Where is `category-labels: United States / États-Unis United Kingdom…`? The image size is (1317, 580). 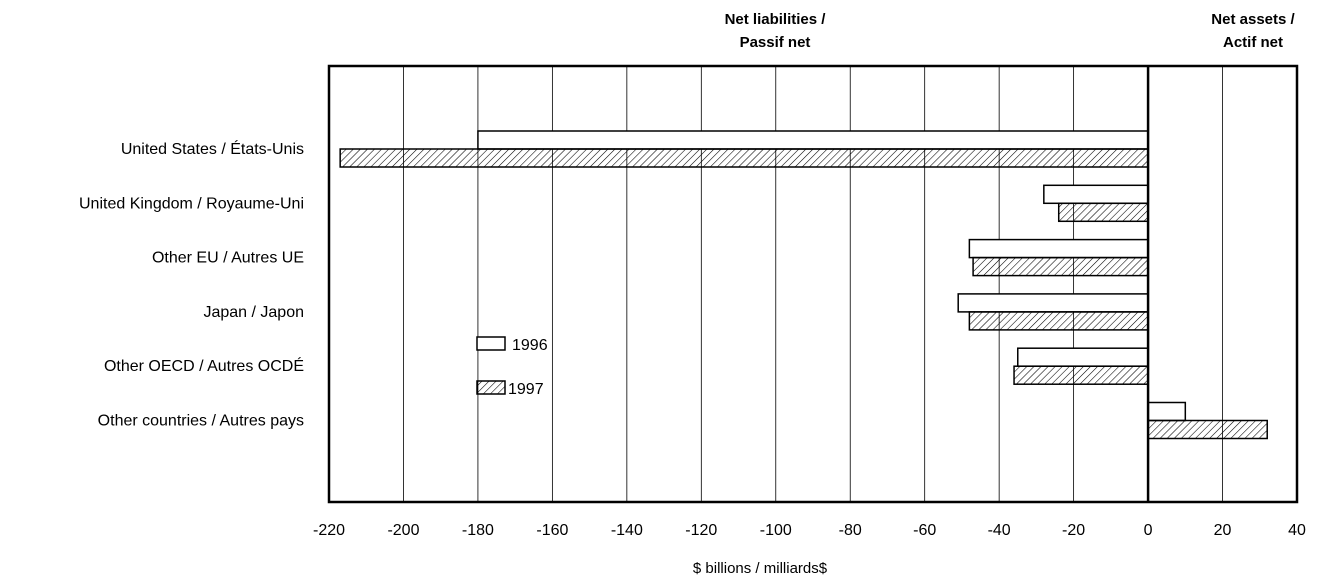
category-labels: United States / États-Unis United Kingdom… is located at coordinates (191, 284).